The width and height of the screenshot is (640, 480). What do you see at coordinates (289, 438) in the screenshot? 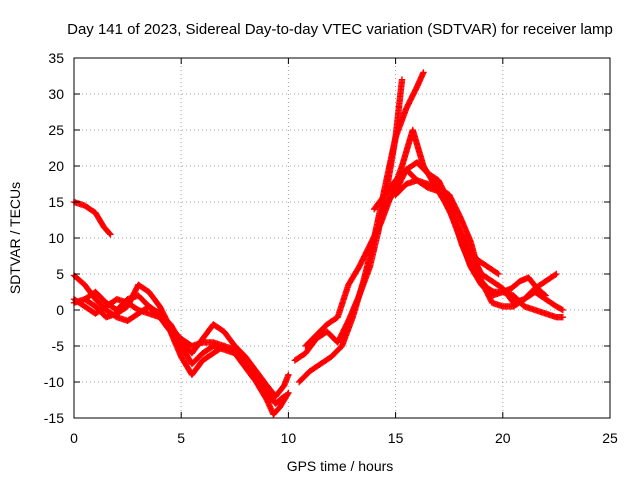
I see `x-tick-label: 10` at bounding box center [289, 438].